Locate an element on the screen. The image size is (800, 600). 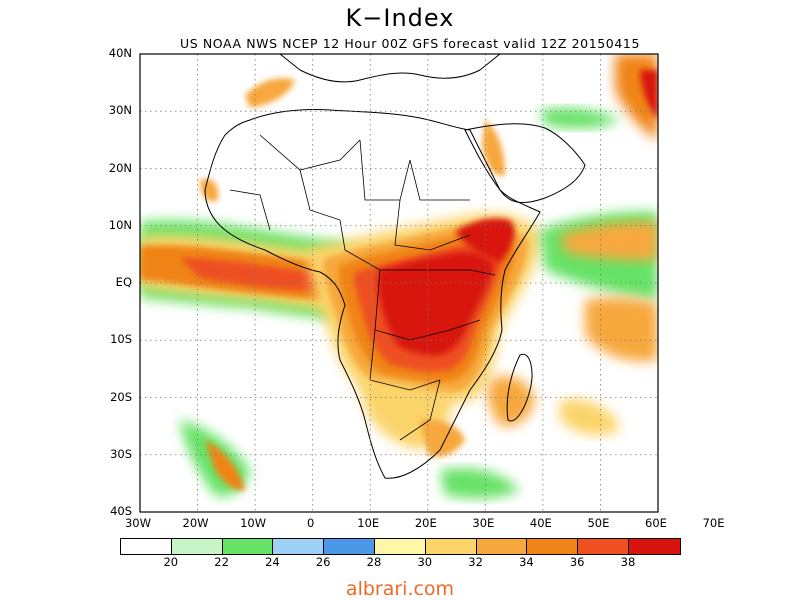
northern-moisture-patches is located at coordinates (429, 128).